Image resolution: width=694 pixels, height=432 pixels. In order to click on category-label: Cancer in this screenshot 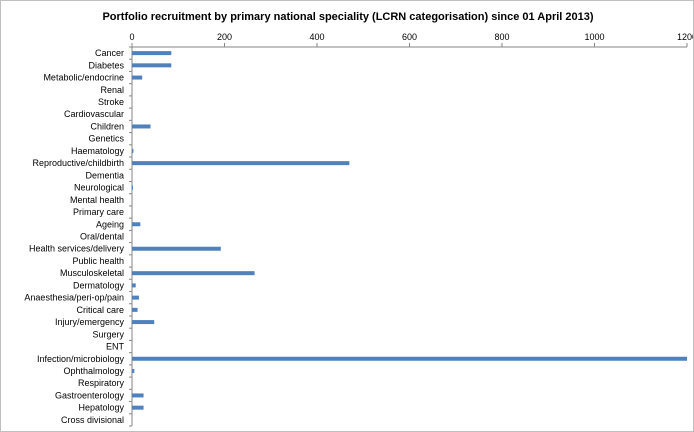, I will do `click(109, 53)`.